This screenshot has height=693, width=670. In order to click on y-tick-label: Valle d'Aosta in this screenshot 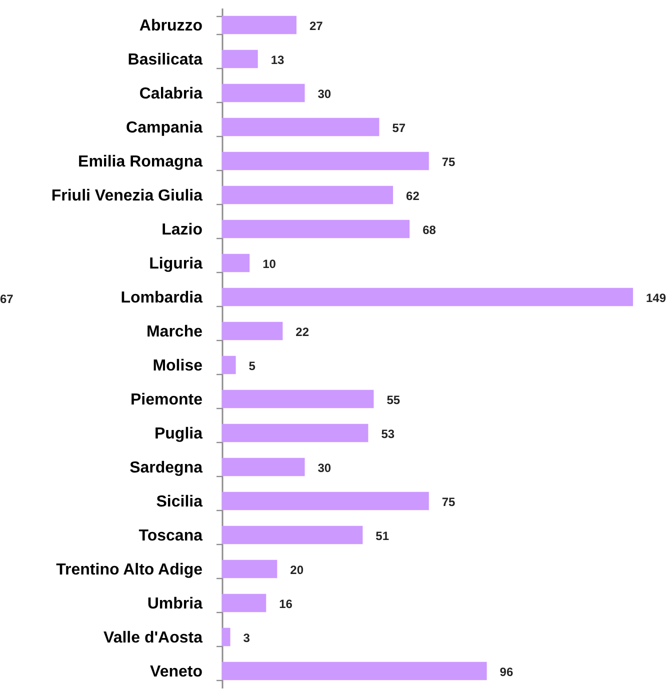, I will do `click(153, 638)`.